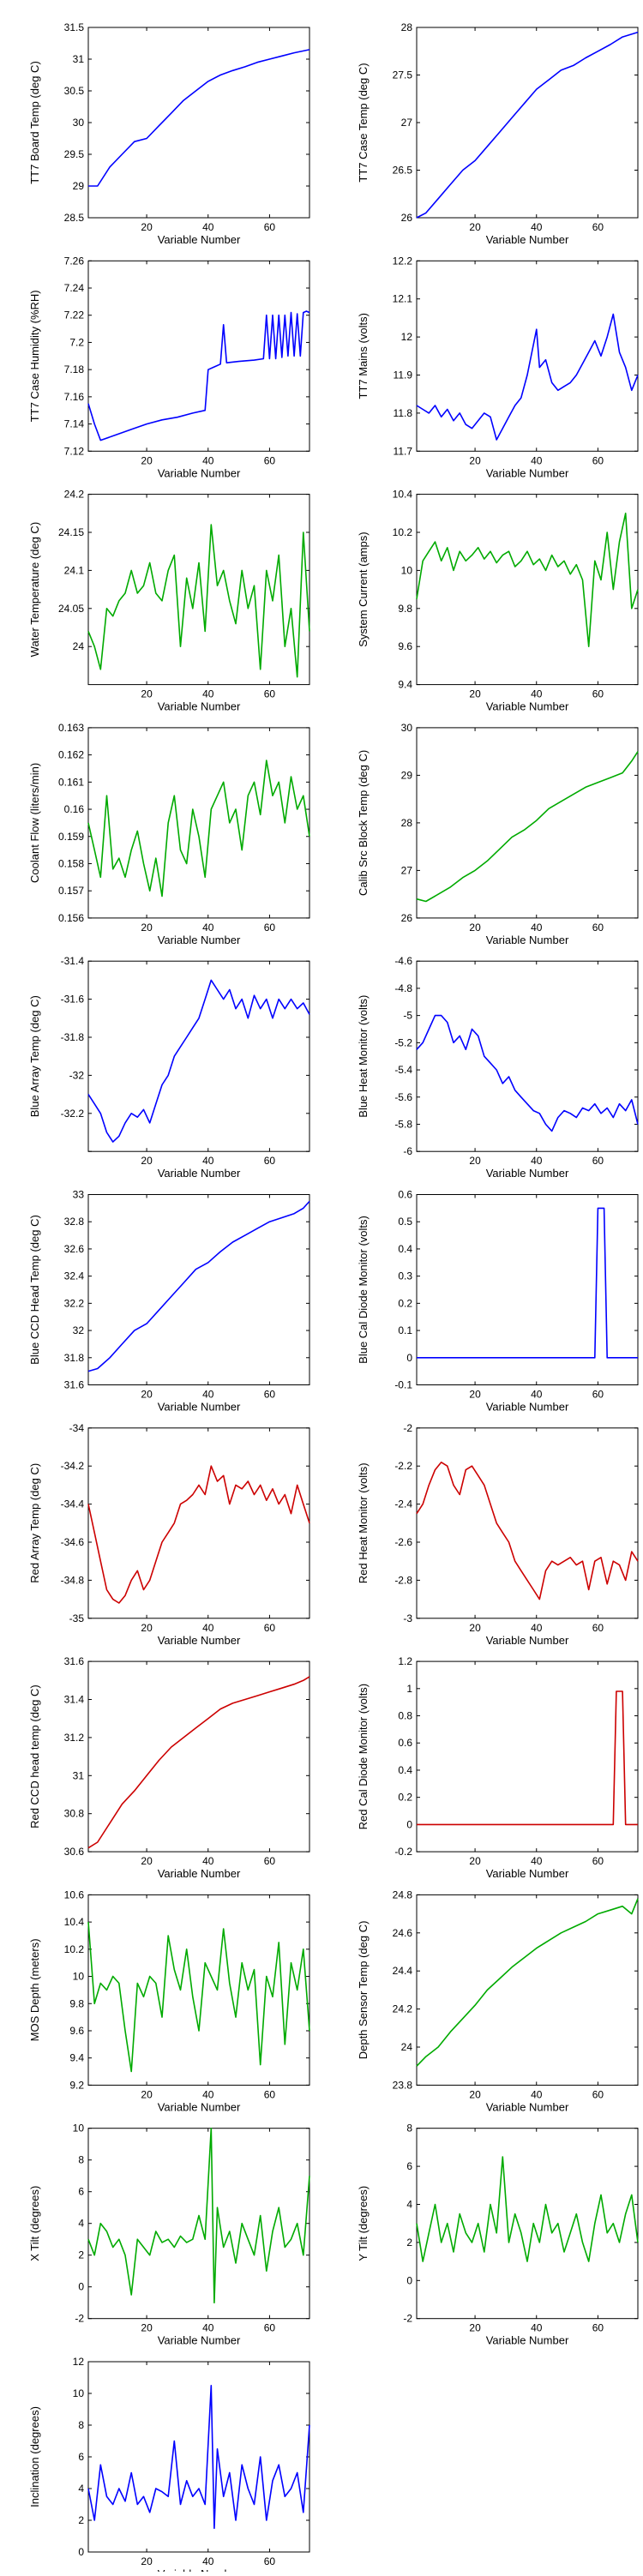  Describe the element at coordinates (73, 961) in the screenshot. I see `y-tick-label: -31.4` at that location.